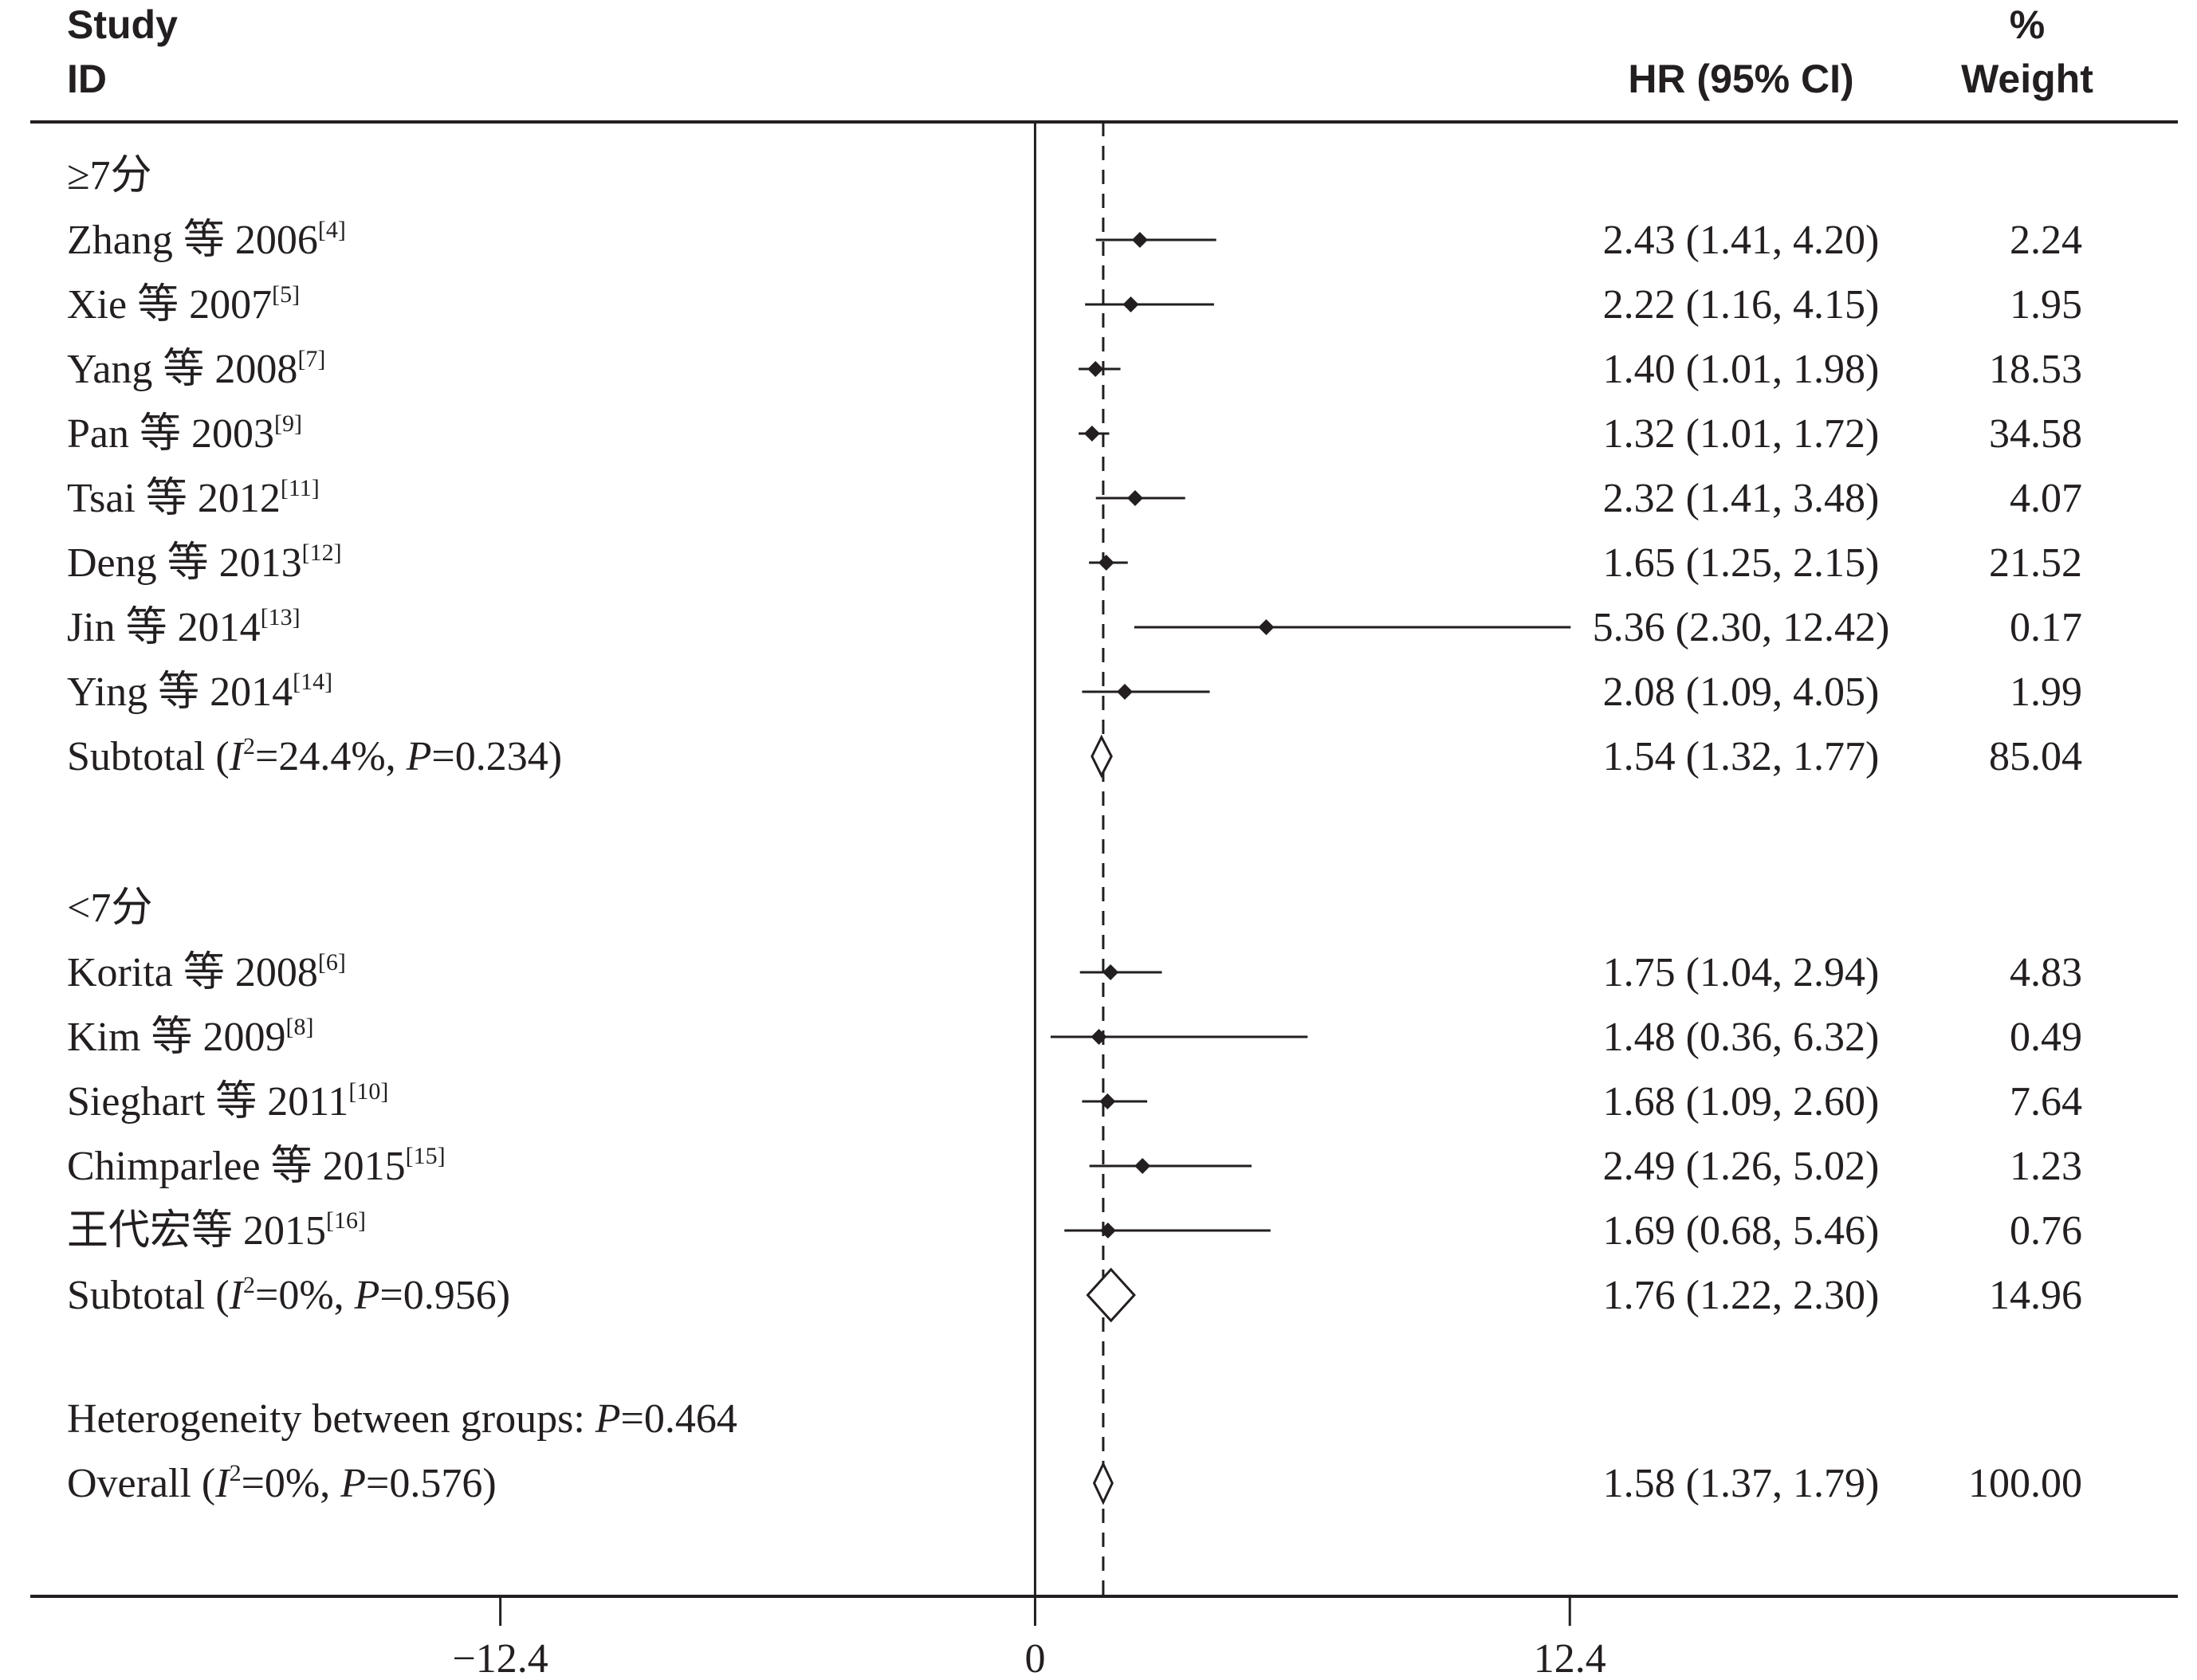  Describe the element at coordinates (2046, 1037) in the screenshot. I see `study-weight: 0.49` at that location.